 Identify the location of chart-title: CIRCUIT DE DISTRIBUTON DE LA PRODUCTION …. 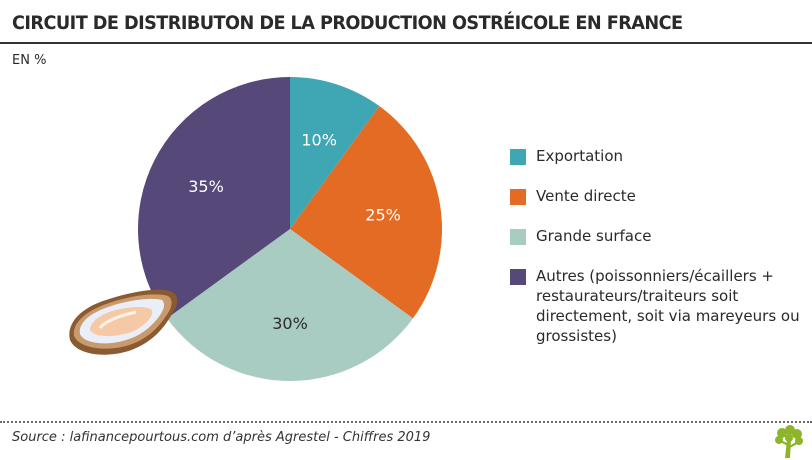
(347, 23).